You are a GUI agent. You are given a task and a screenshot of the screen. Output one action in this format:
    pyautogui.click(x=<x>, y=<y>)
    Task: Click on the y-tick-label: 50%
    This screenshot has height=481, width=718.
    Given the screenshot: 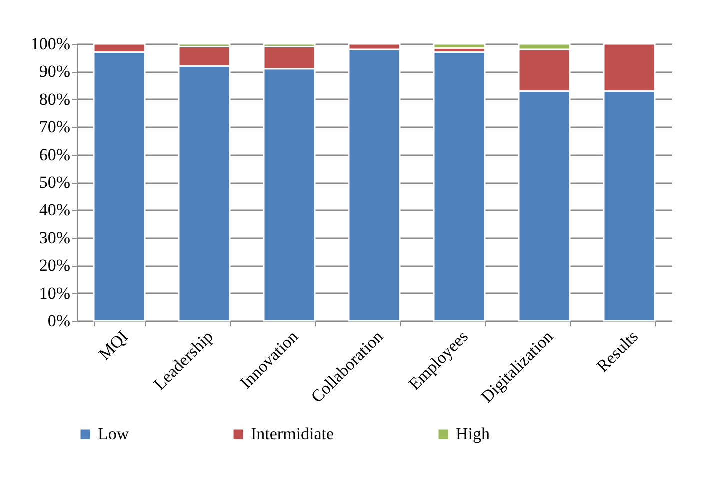 What is the action you would take?
    pyautogui.click(x=54, y=182)
    